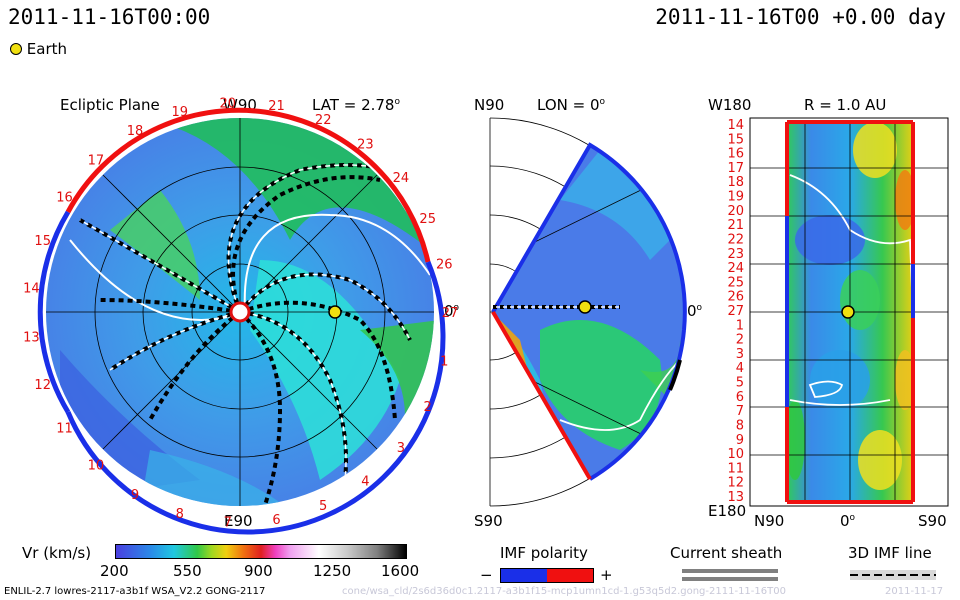  I want to click on ecliptic-title: Ecliptic Plane, so click(110, 105).